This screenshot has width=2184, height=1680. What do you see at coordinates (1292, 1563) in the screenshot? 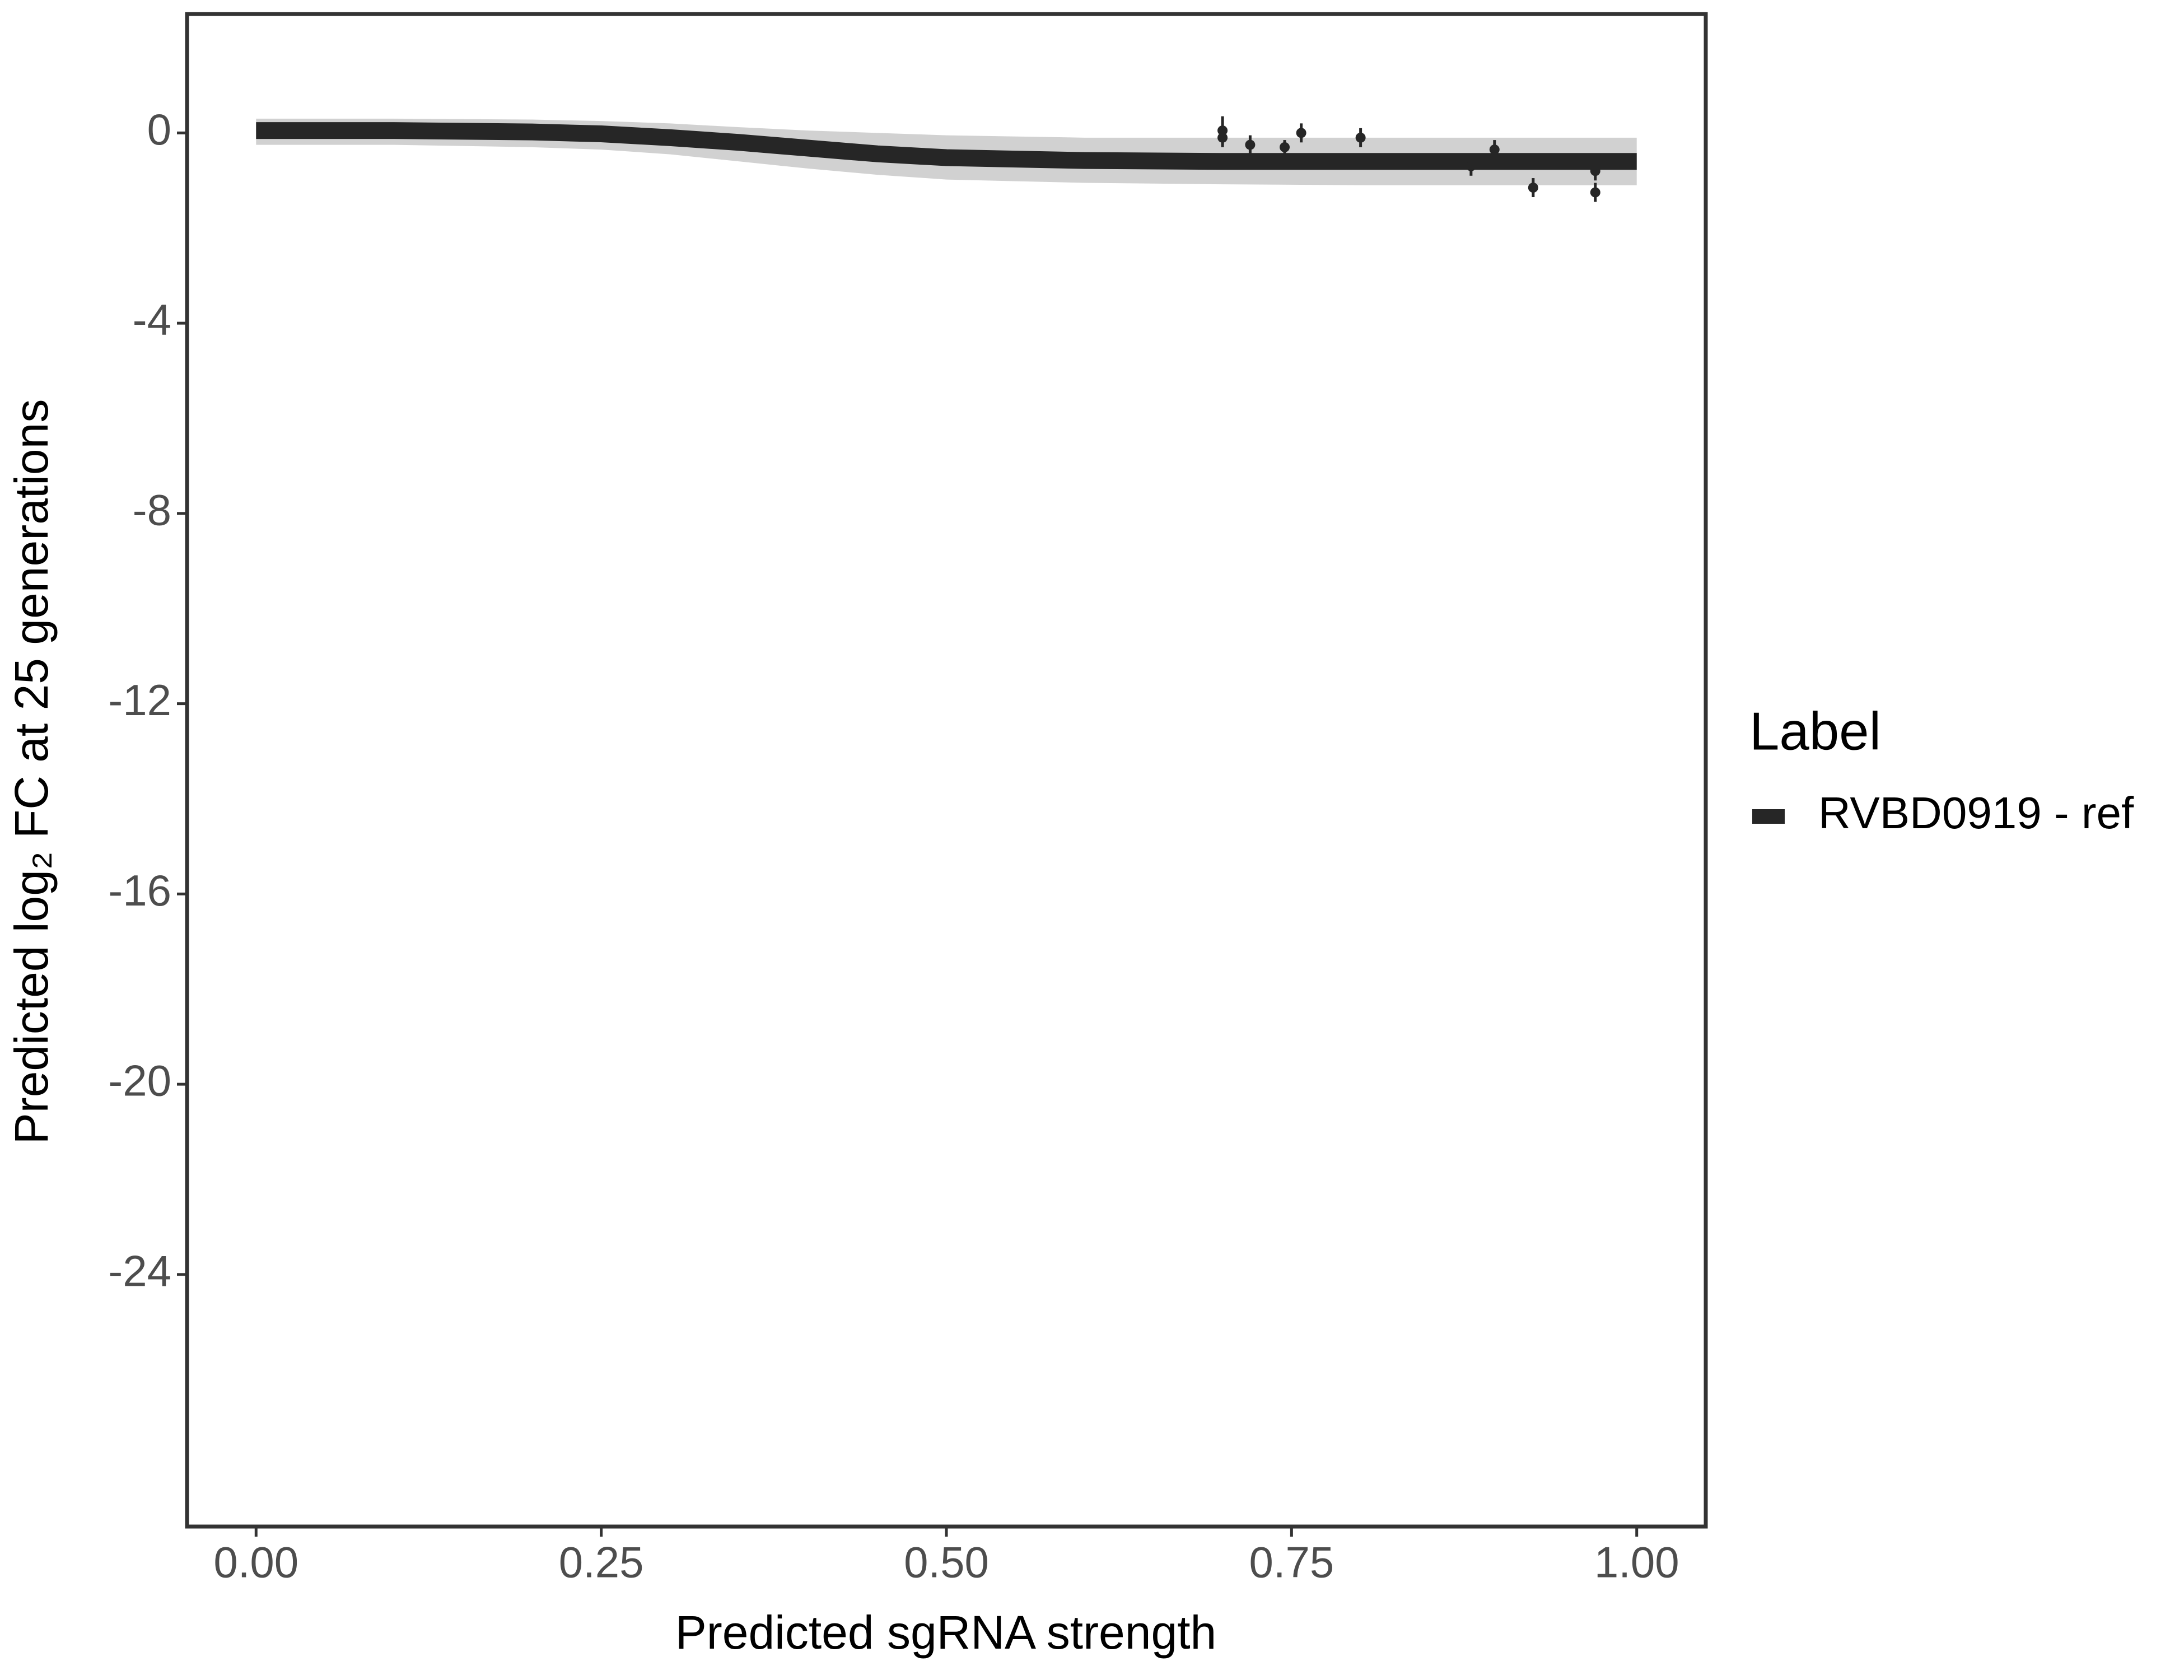
I see `x-tick-label: 0.75` at bounding box center [1292, 1563].